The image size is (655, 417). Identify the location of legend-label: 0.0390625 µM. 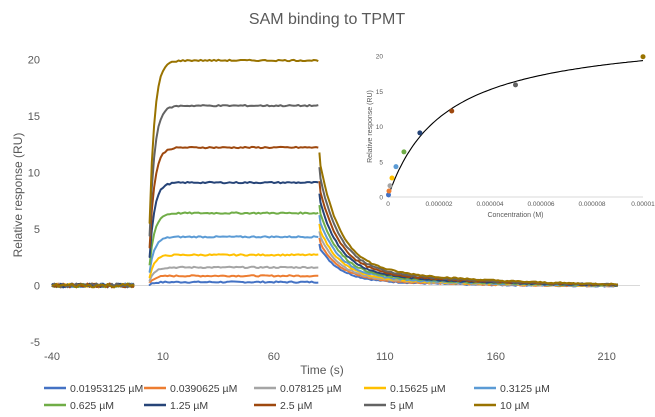
(203, 389).